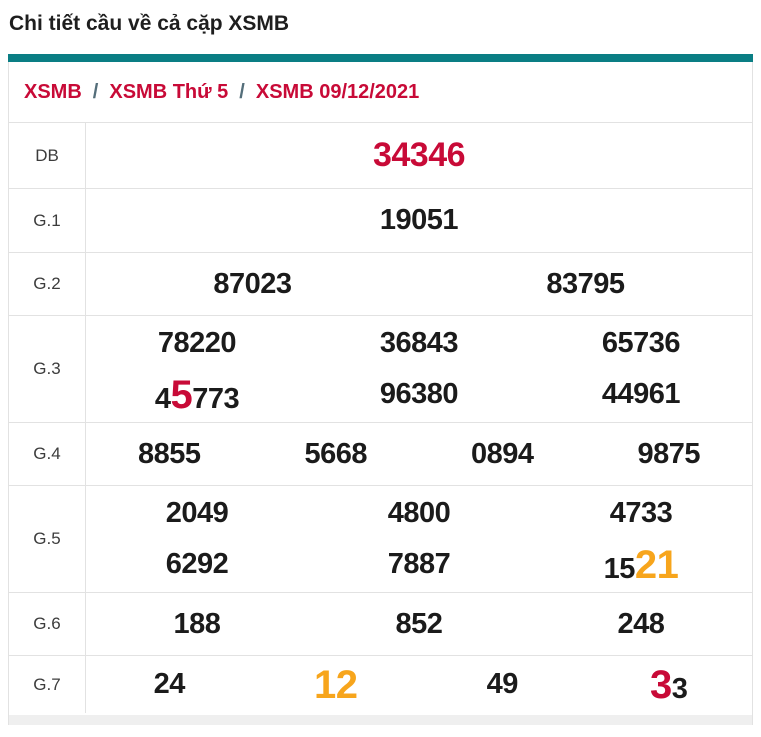 Image resolution: width=761 pixels, height=737 pixels. I want to click on digit-segment: 4733, so click(641, 513).